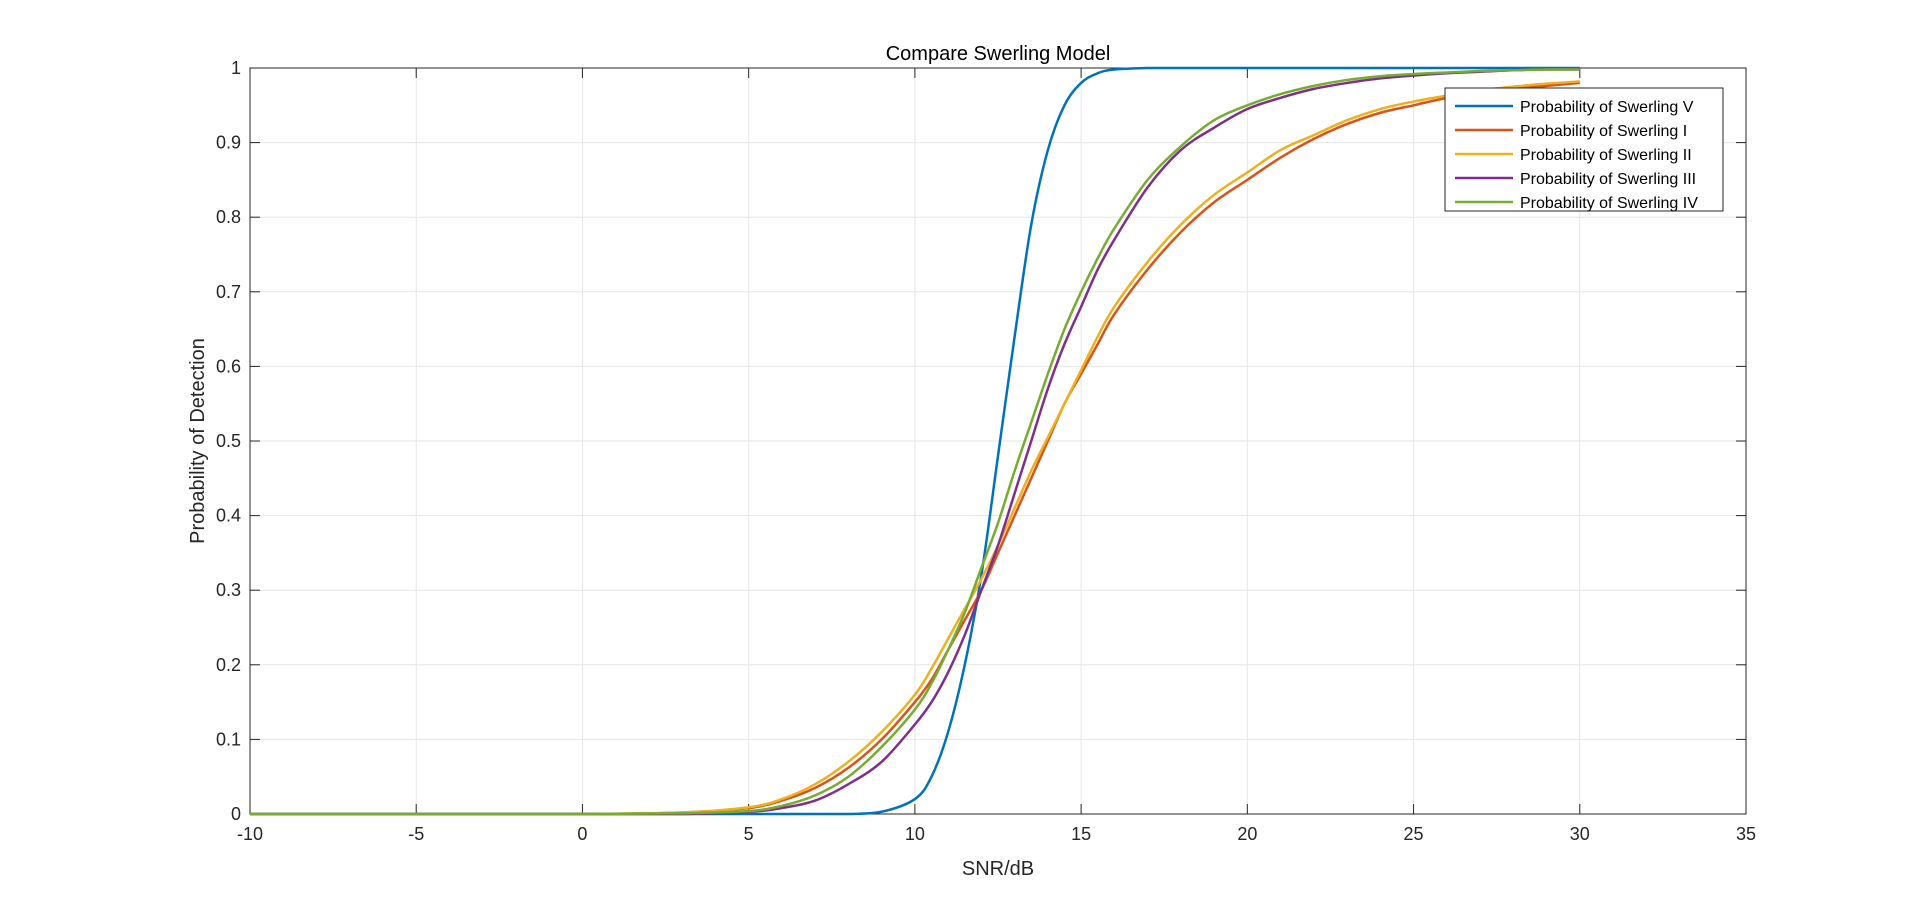 This screenshot has height=912, width=1920. I want to click on x-axis-label: SNR/dB, so click(998, 869).